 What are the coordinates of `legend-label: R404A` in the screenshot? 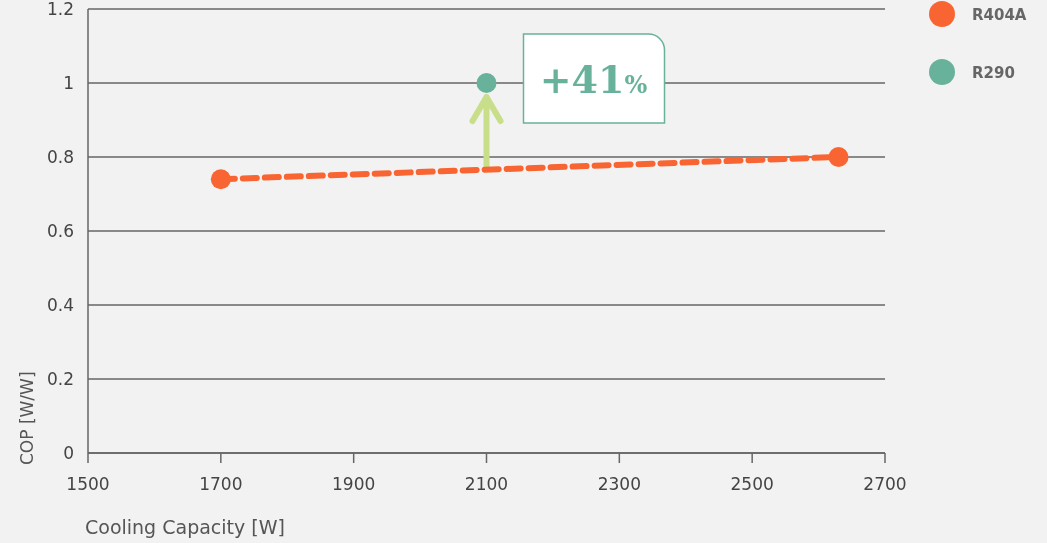 It's located at (999, 15).